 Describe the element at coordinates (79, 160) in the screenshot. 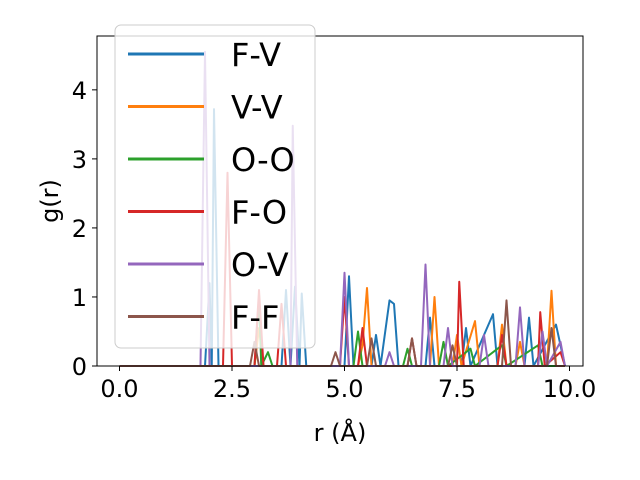

I see `y-tick-label: 3` at that location.